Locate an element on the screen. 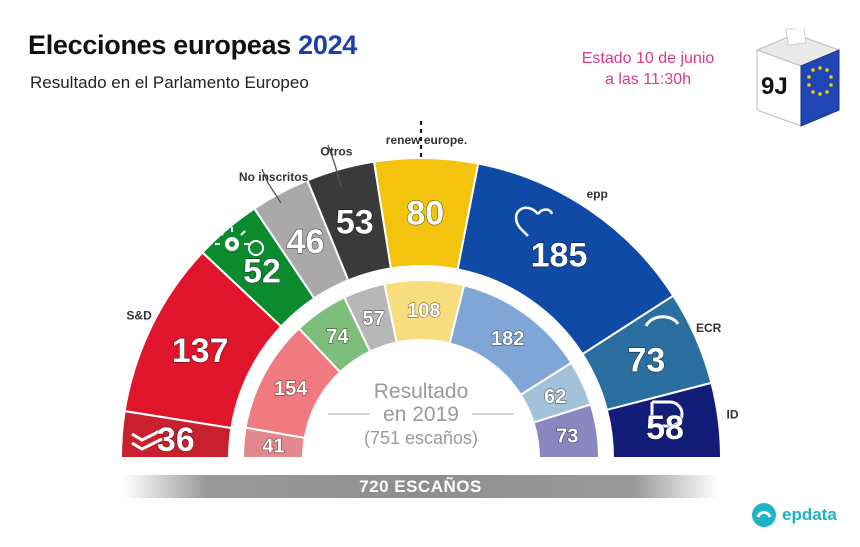 The image size is (860, 547). inner-value-label: 73 is located at coordinates (567, 437).